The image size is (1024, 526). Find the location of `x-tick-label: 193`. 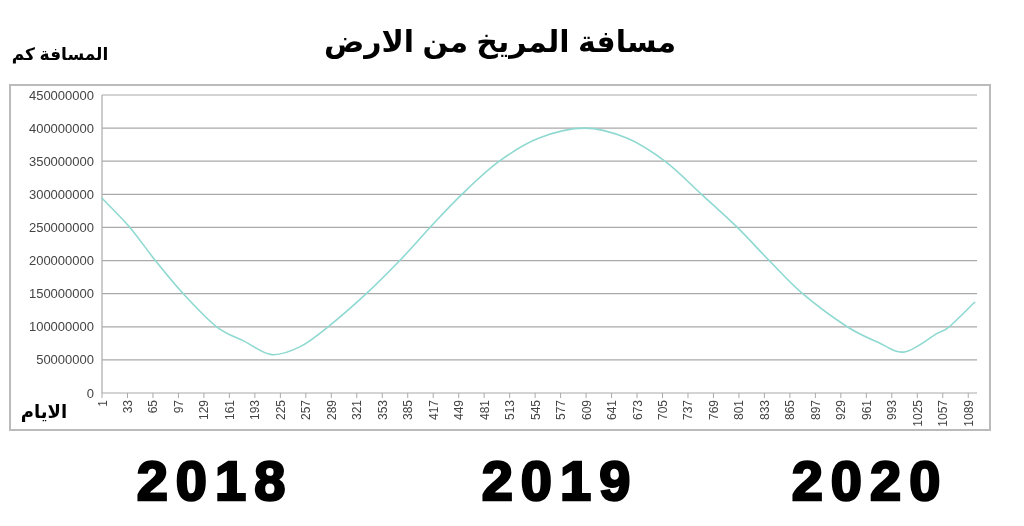

x-tick-label: 193 is located at coordinates (255, 410).